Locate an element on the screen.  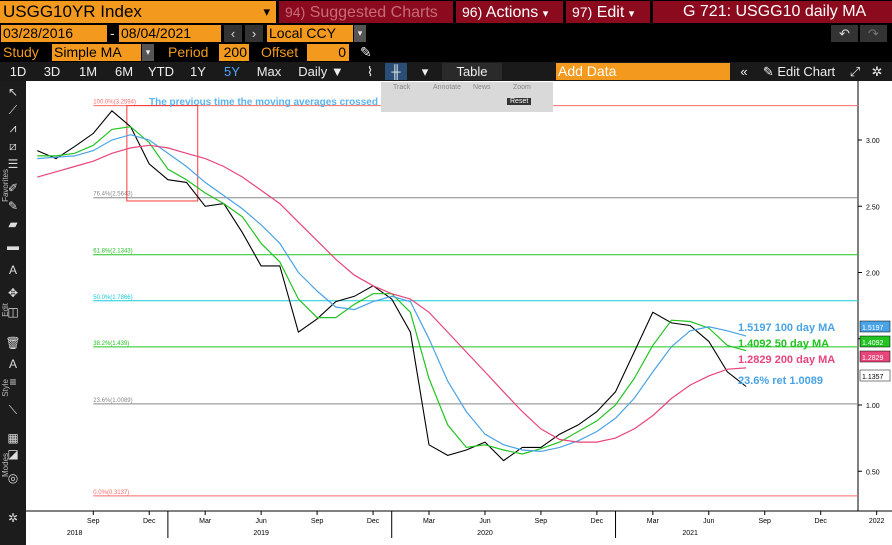
offset-label: Offset is located at coordinates (280, 52).